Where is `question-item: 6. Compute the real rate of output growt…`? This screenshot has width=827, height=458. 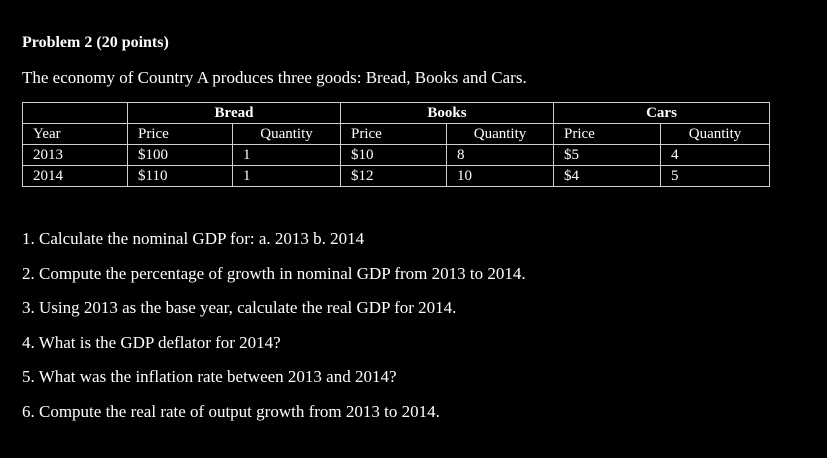 question-item: 6. Compute the real rate of output growt… is located at coordinates (231, 411).